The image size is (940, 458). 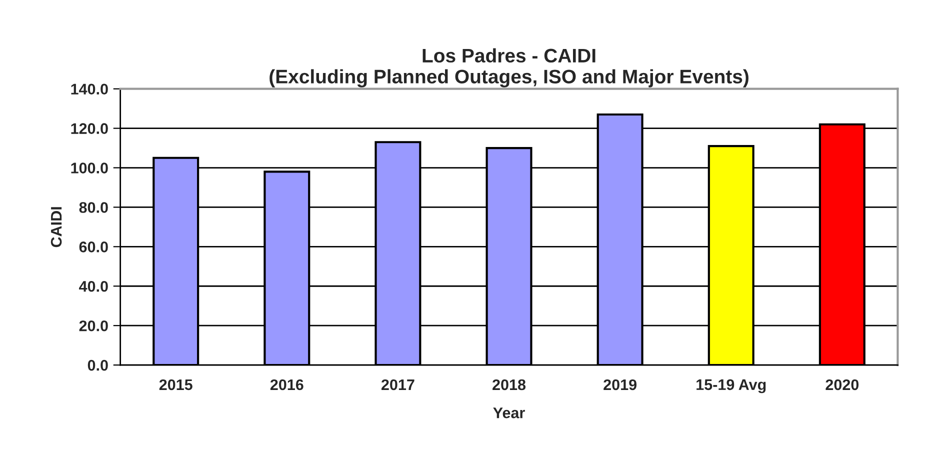 I want to click on x-tick-label: 2020, so click(x=842, y=384).